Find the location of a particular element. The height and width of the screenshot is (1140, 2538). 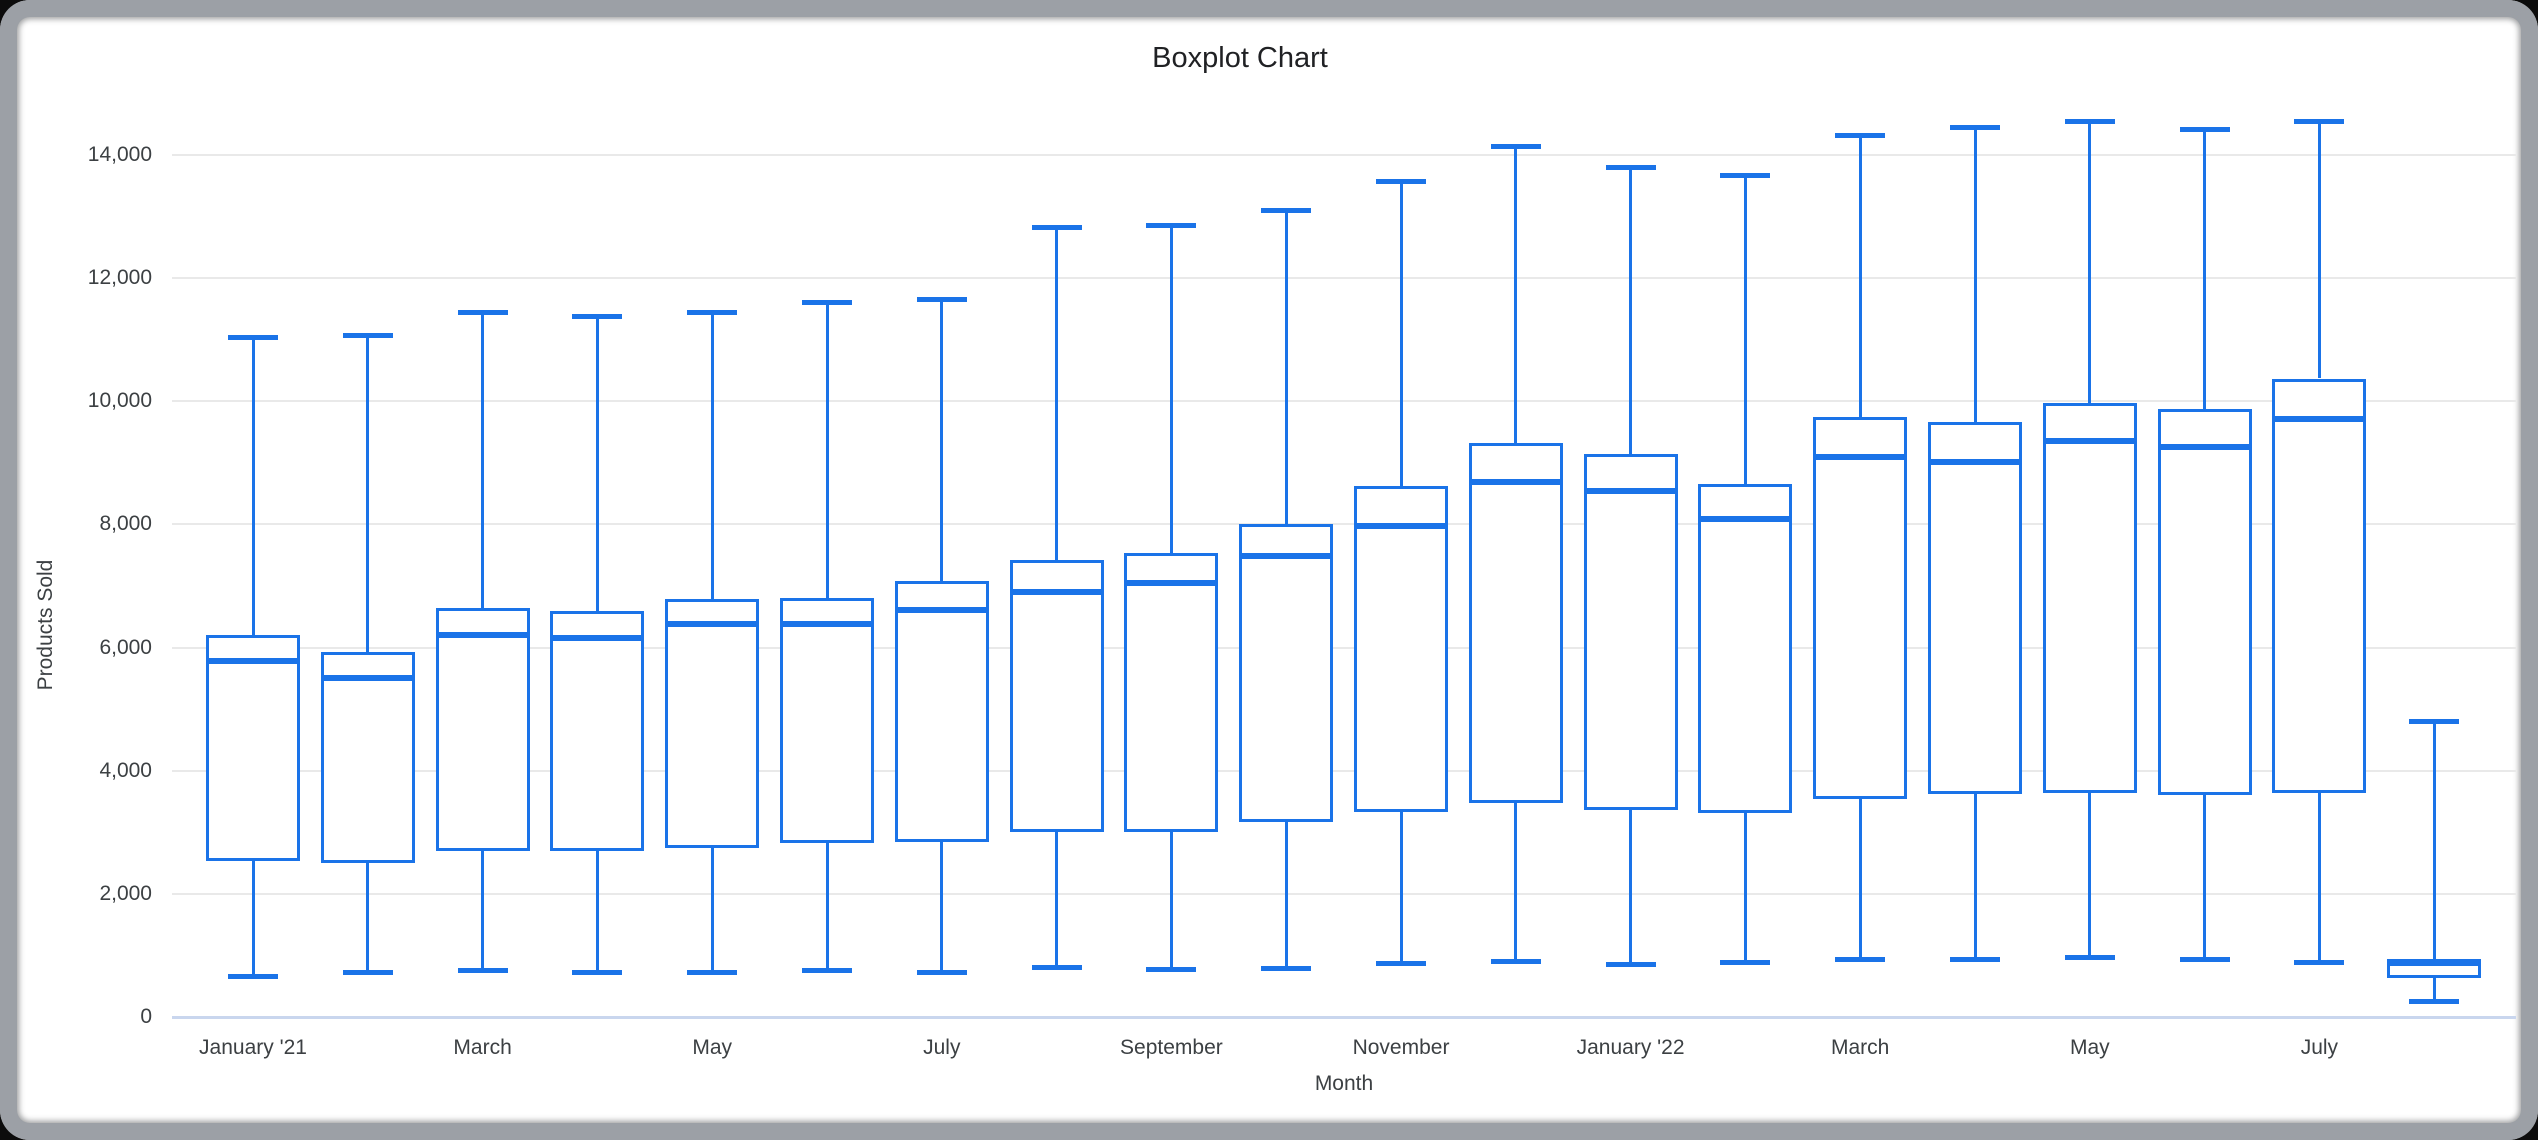

x-tick-label: July is located at coordinates (942, 1047).